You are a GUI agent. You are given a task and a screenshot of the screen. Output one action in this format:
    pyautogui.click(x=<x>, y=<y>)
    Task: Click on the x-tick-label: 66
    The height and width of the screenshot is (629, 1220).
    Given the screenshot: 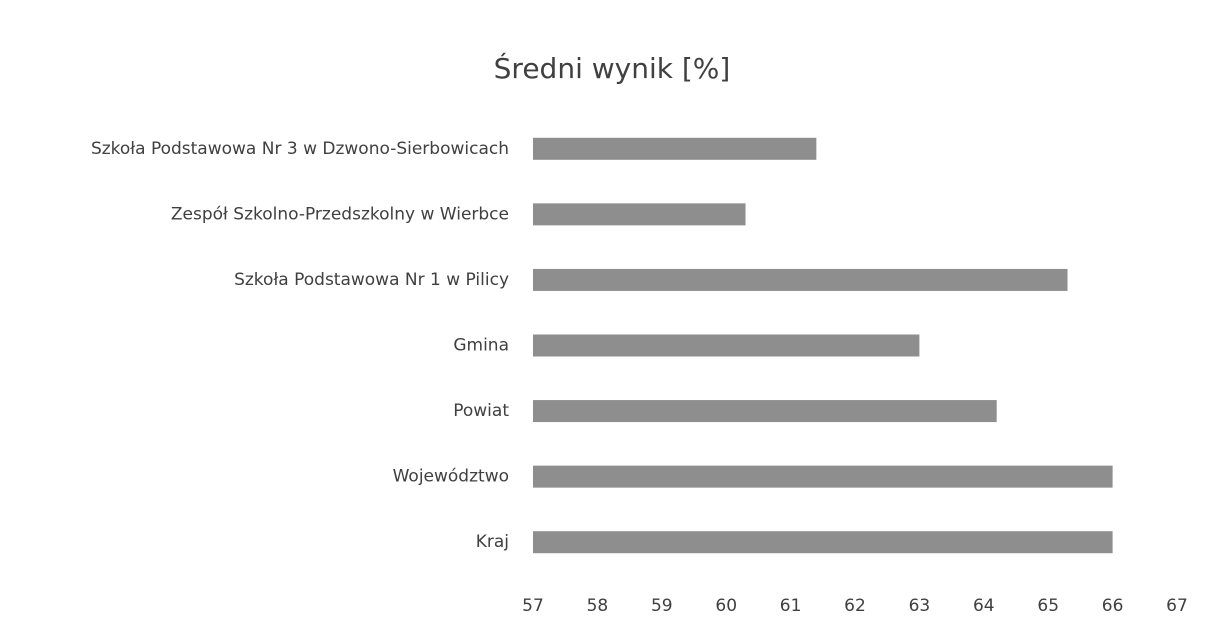 What is the action you would take?
    pyautogui.click(x=1113, y=606)
    